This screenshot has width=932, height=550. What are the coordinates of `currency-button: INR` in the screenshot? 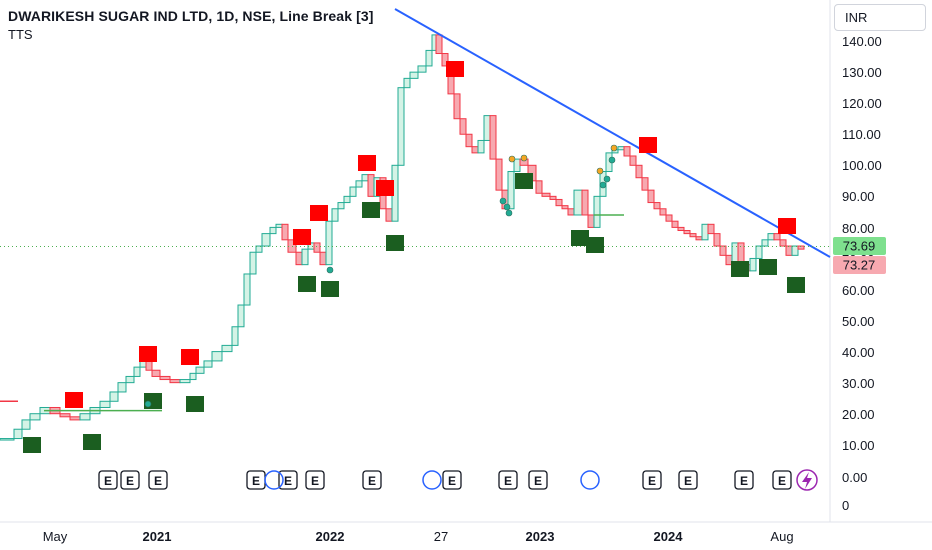 It's located at (880, 17).